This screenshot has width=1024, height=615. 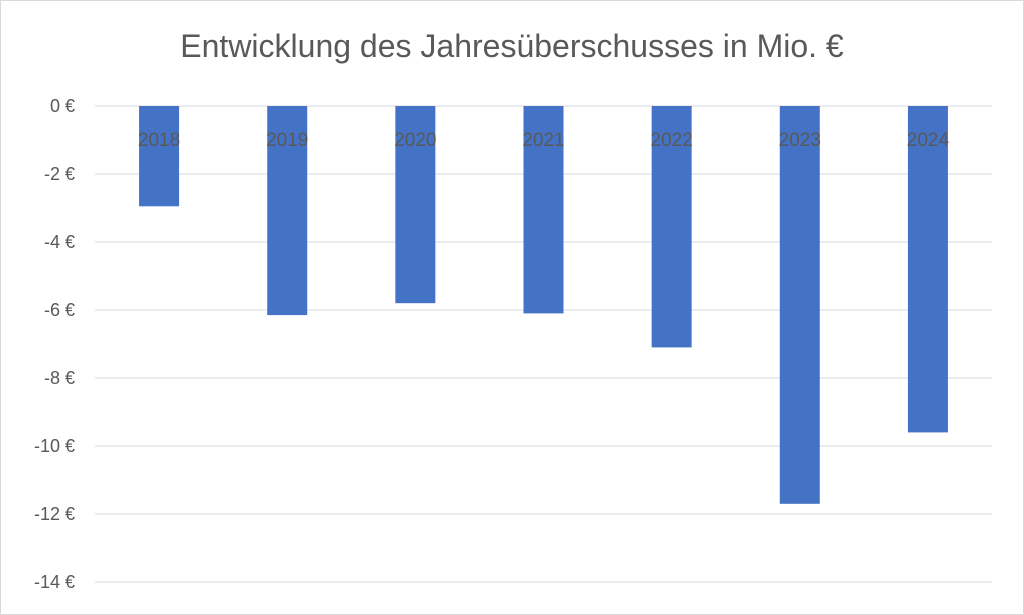 I want to click on y-tick-label: -8 €, so click(x=59, y=378).